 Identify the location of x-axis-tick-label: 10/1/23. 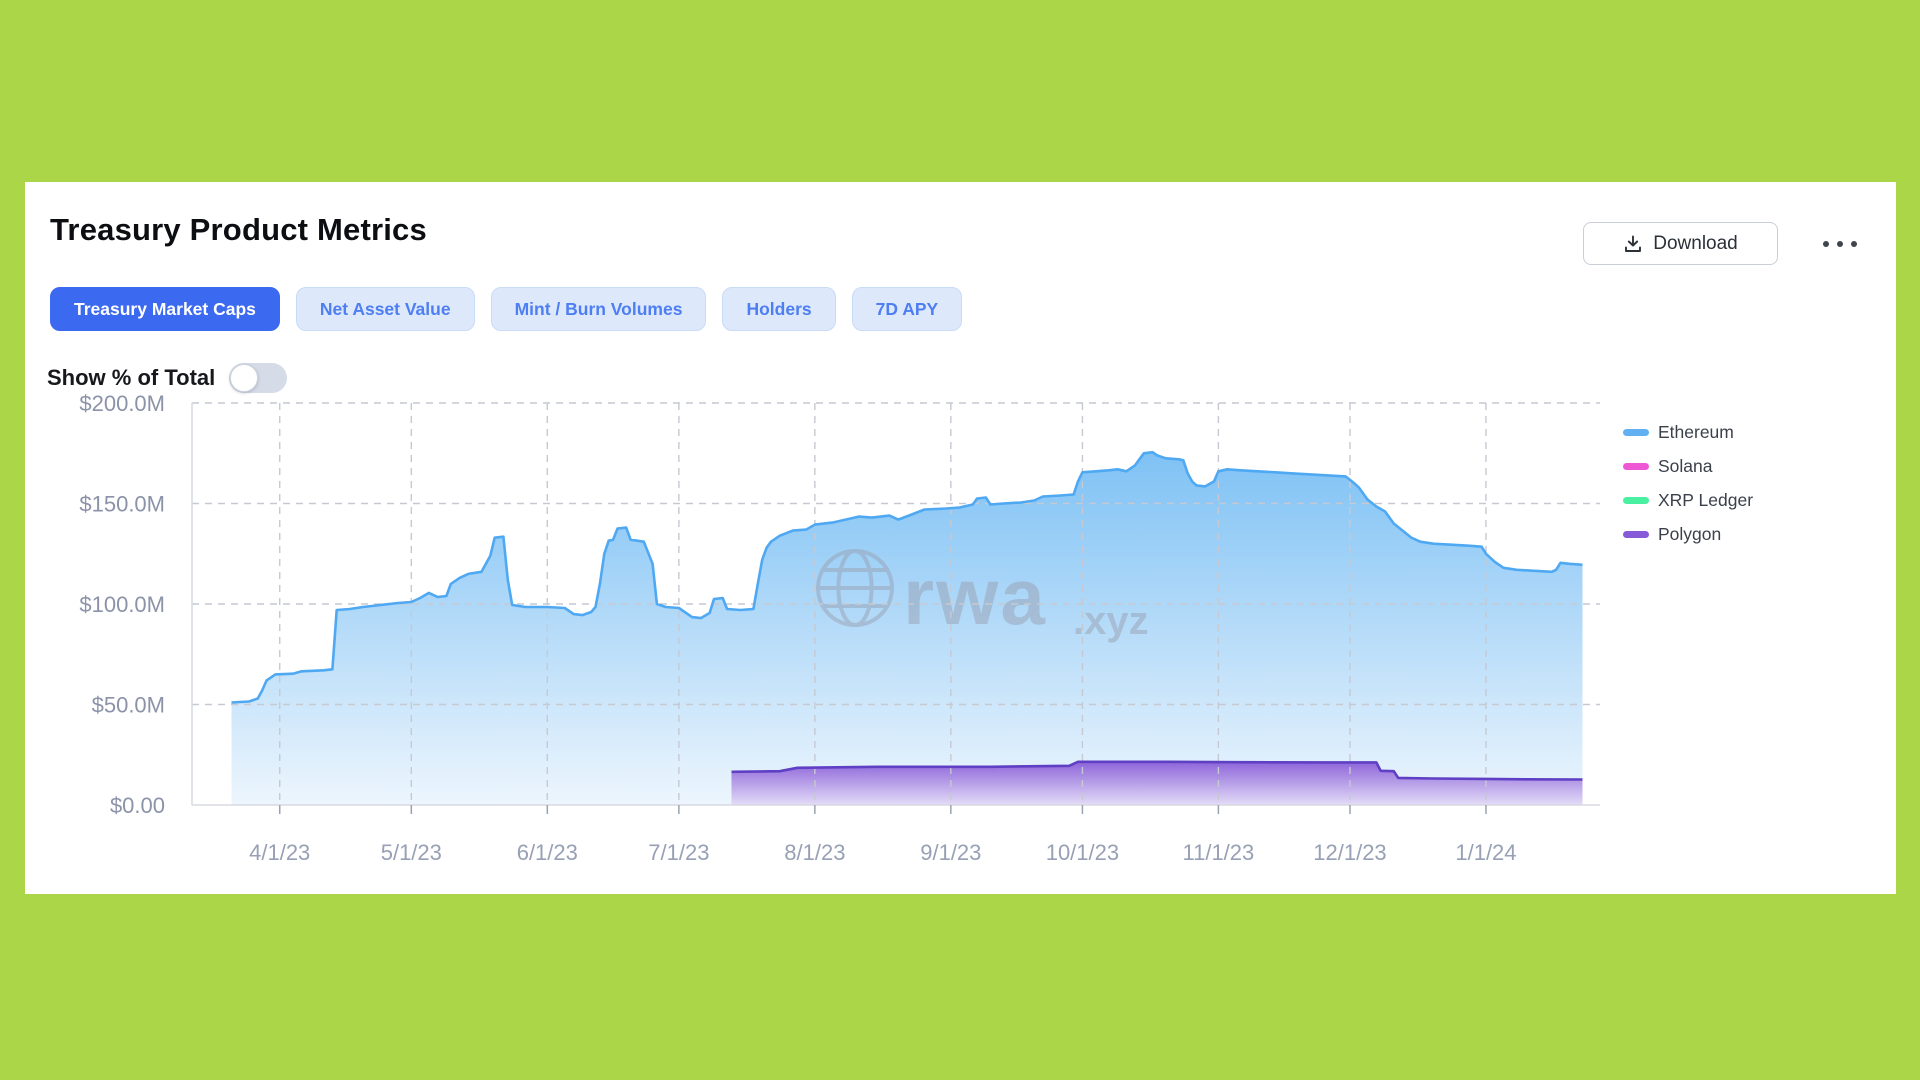
(1082, 852).